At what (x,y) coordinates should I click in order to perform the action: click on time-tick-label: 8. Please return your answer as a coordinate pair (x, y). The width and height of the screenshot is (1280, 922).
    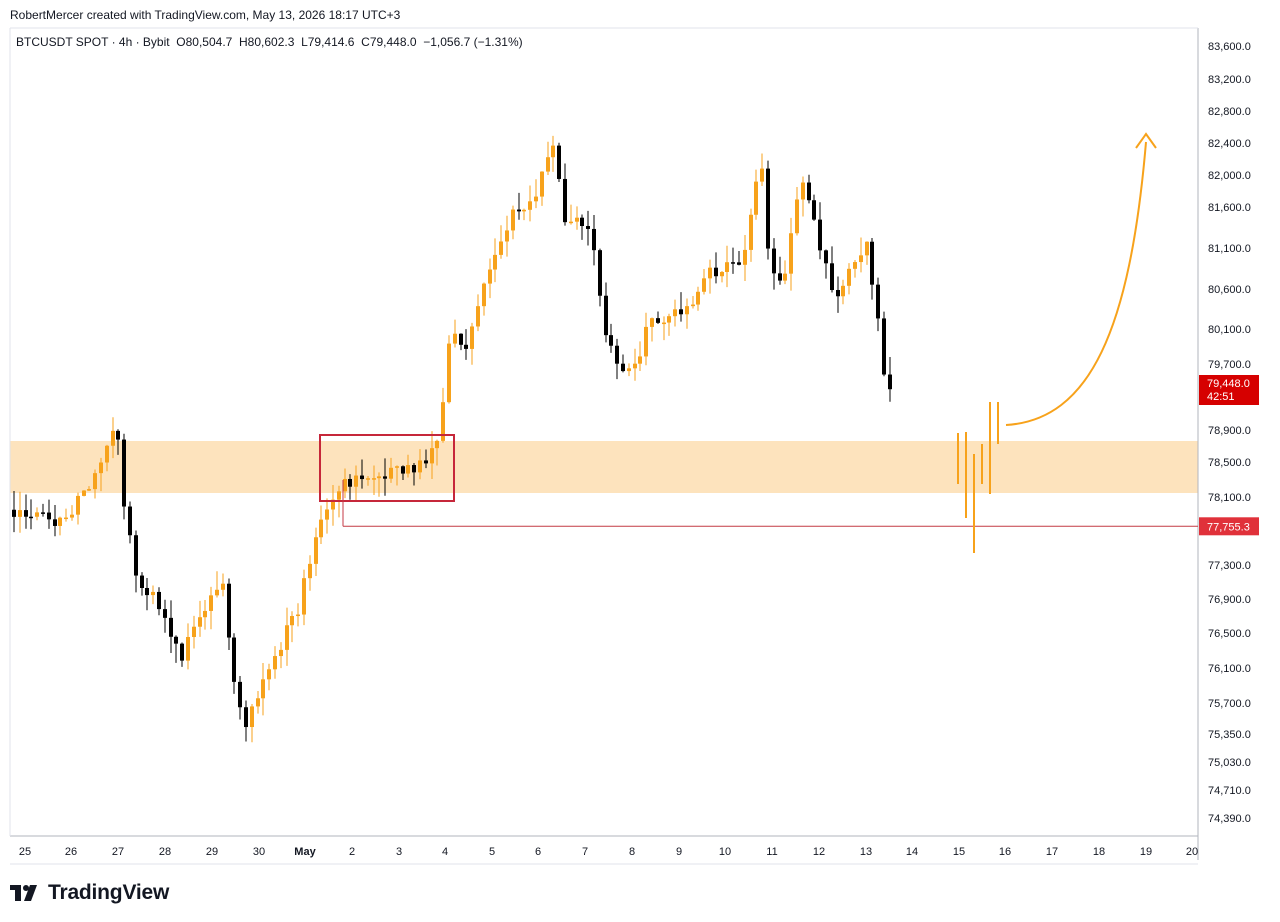
    Looking at the image, I should click on (632, 852).